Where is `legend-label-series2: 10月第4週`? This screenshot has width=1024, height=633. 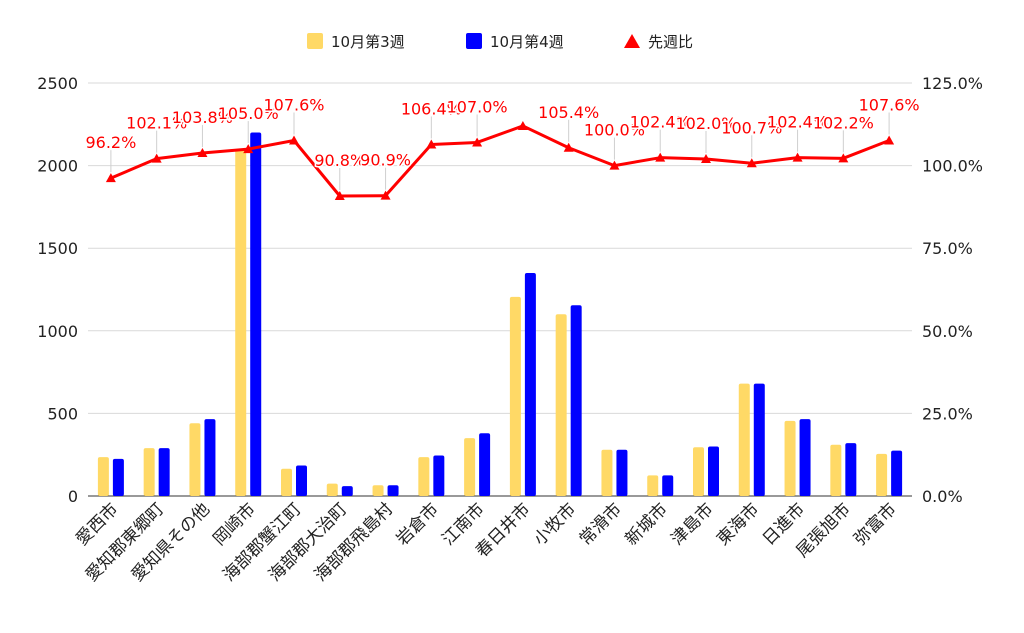 legend-label-series2: 10月第4週 is located at coordinates (527, 41).